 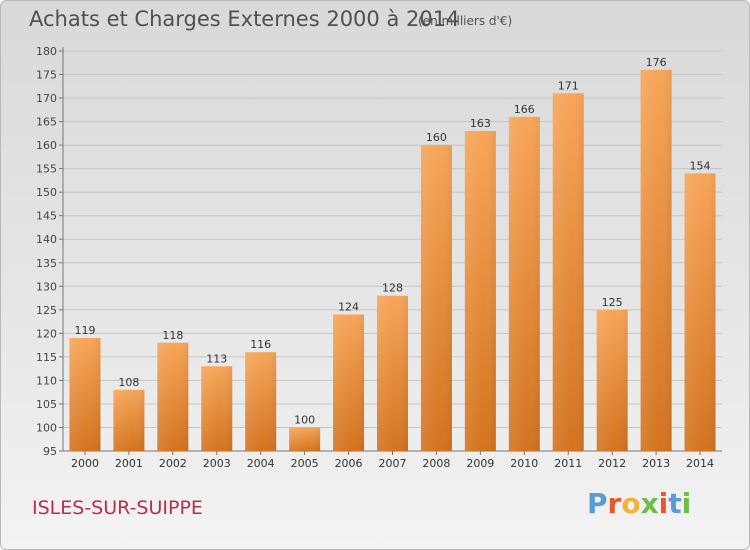 I want to click on y-tick-label: 100, so click(x=46, y=427).